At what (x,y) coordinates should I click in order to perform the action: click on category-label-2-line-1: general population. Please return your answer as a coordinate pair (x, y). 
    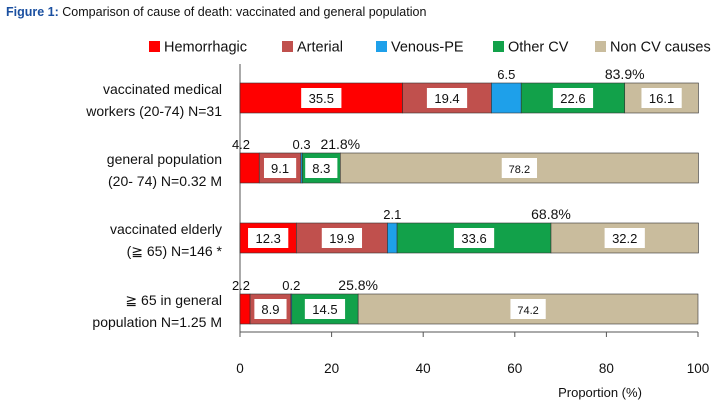
    Looking at the image, I should click on (164, 159).